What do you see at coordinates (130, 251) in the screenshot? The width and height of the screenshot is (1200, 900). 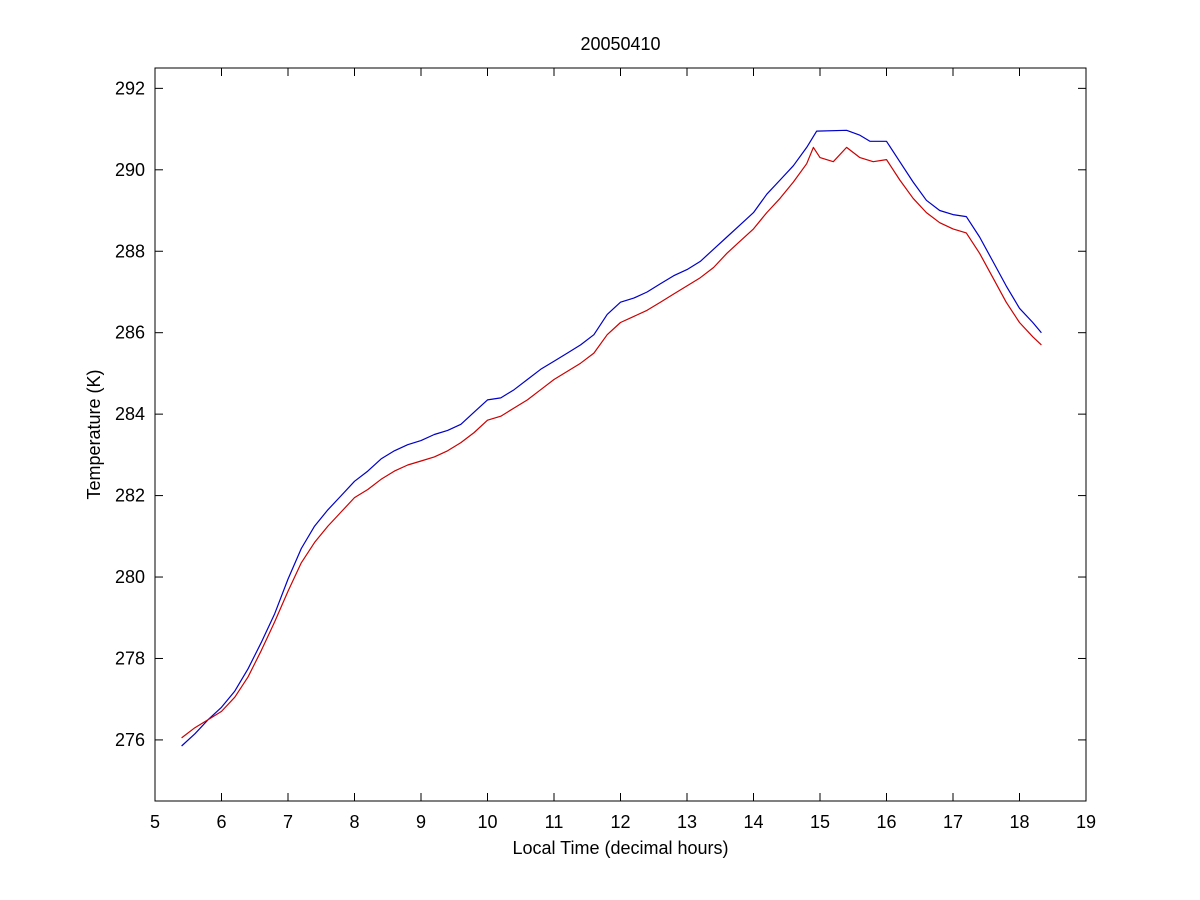 I see `y-tick-label: 288` at bounding box center [130, 251].